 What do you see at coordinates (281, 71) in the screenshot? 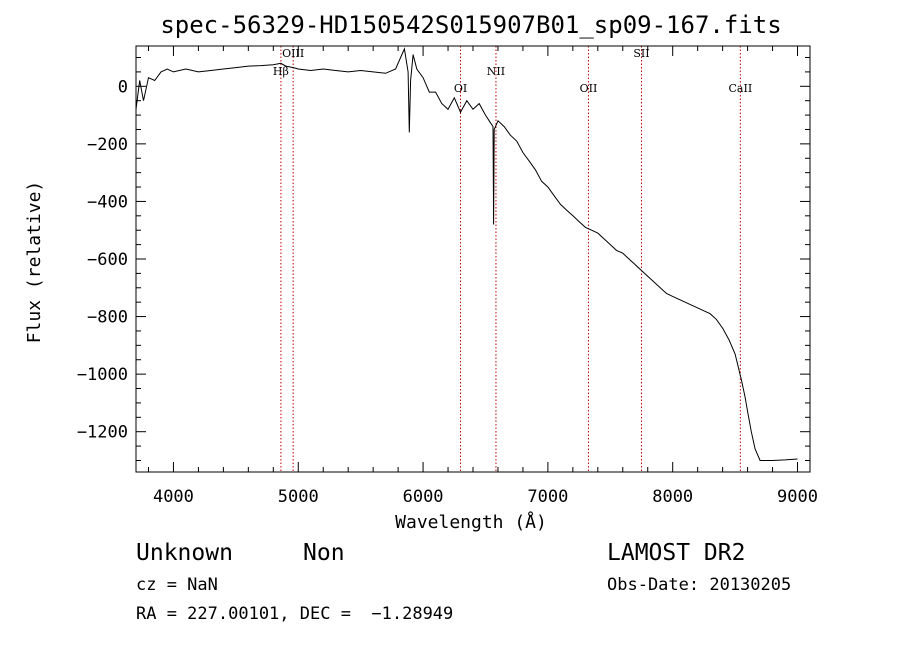
I see `line-label-Hβ: Hβ` at bounding box center [281, 71].